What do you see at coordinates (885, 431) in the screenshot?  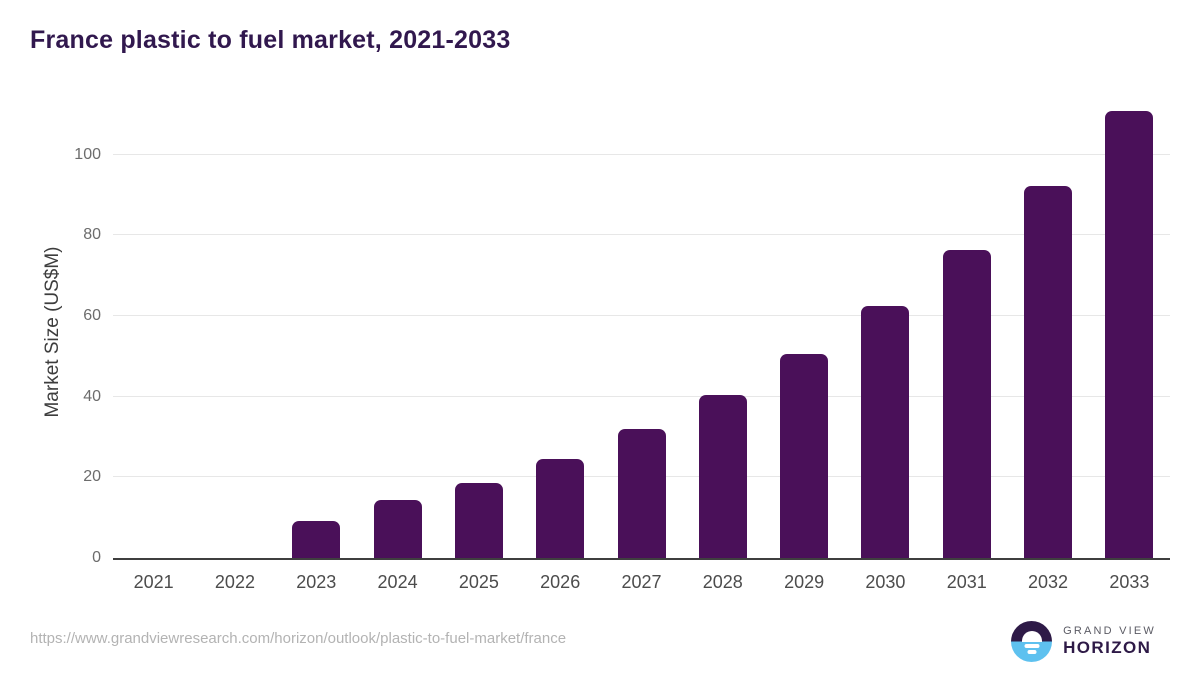 I see `bar-2030` at bounding box center [885, 431].